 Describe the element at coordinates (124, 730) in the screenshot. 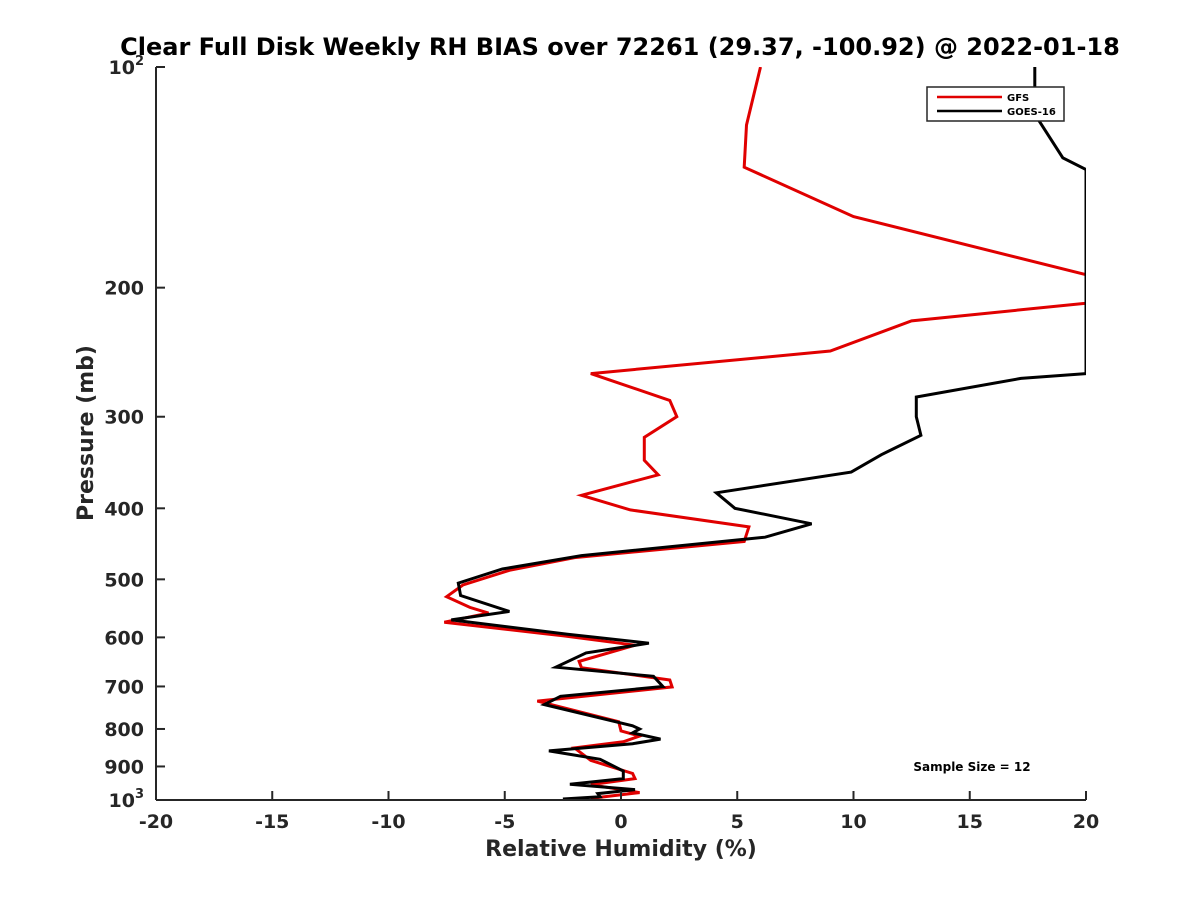

I see `y-tick-label: 800` at that location.